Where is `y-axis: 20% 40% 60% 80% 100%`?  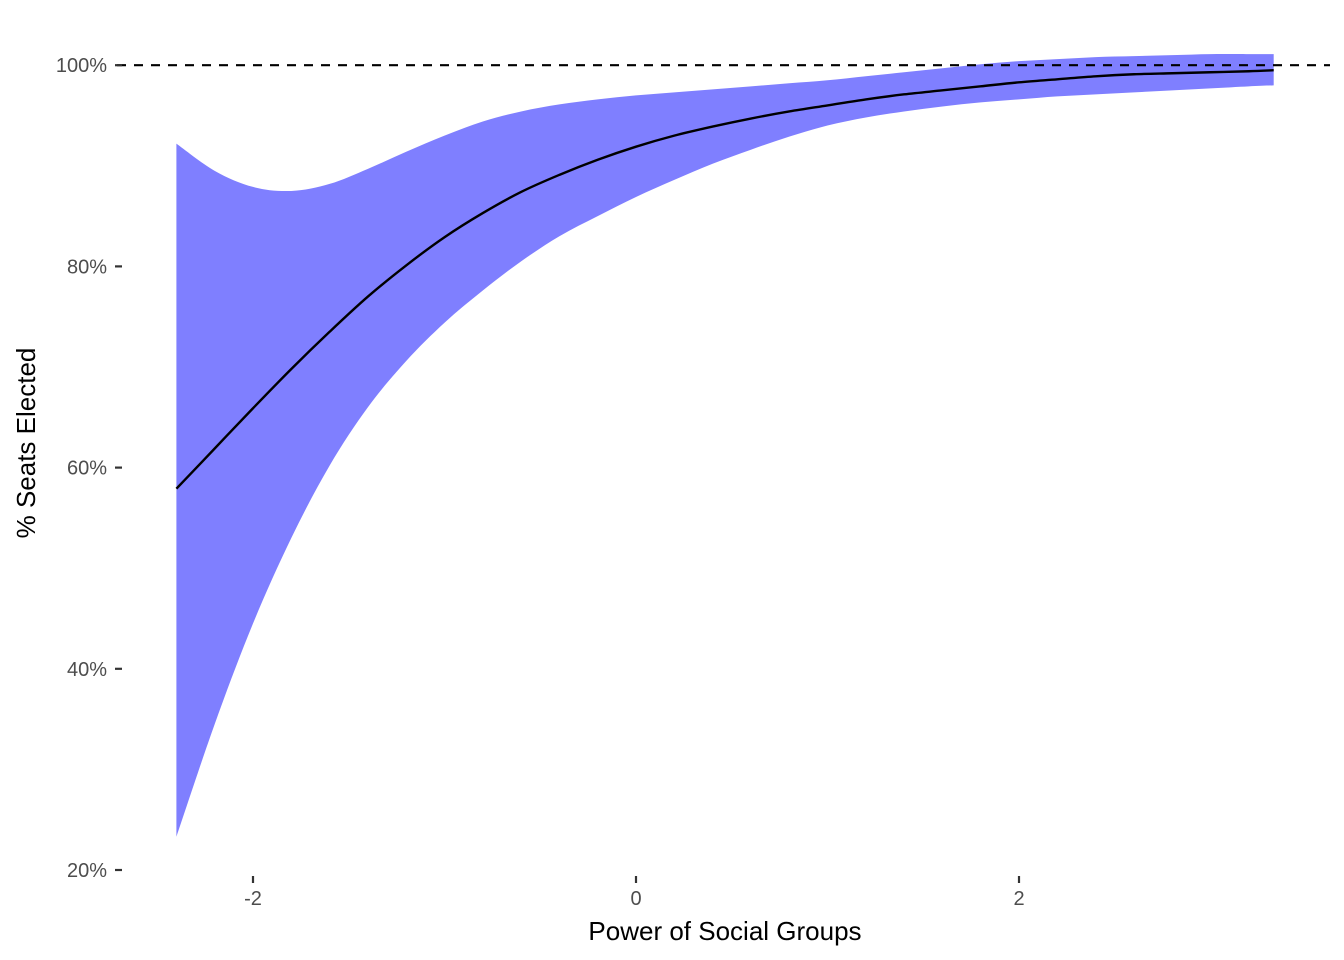
y-axis: 20% 40% 60% 80% 100% is located at coordinates (89, 468).